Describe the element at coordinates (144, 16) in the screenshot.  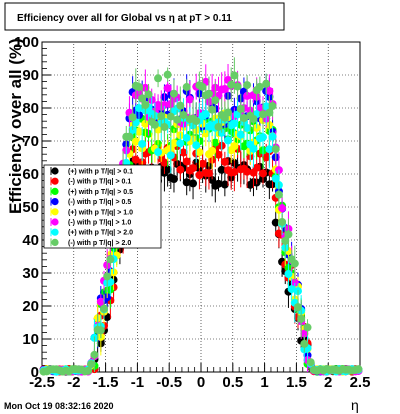
I see `title-box` at that location.